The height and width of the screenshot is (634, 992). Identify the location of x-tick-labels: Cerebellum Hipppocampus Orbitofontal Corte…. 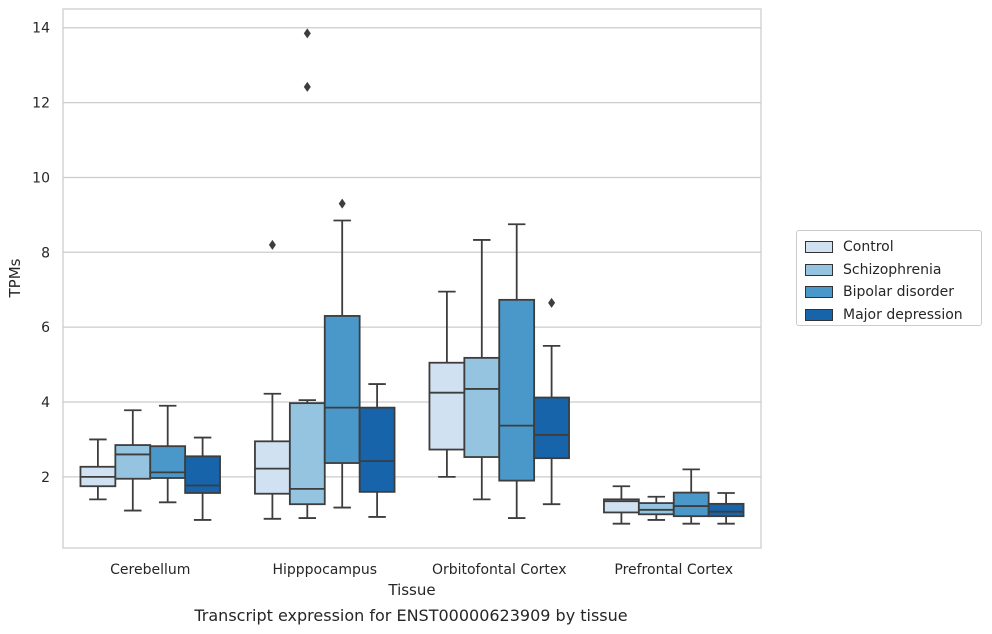
(421, 570).